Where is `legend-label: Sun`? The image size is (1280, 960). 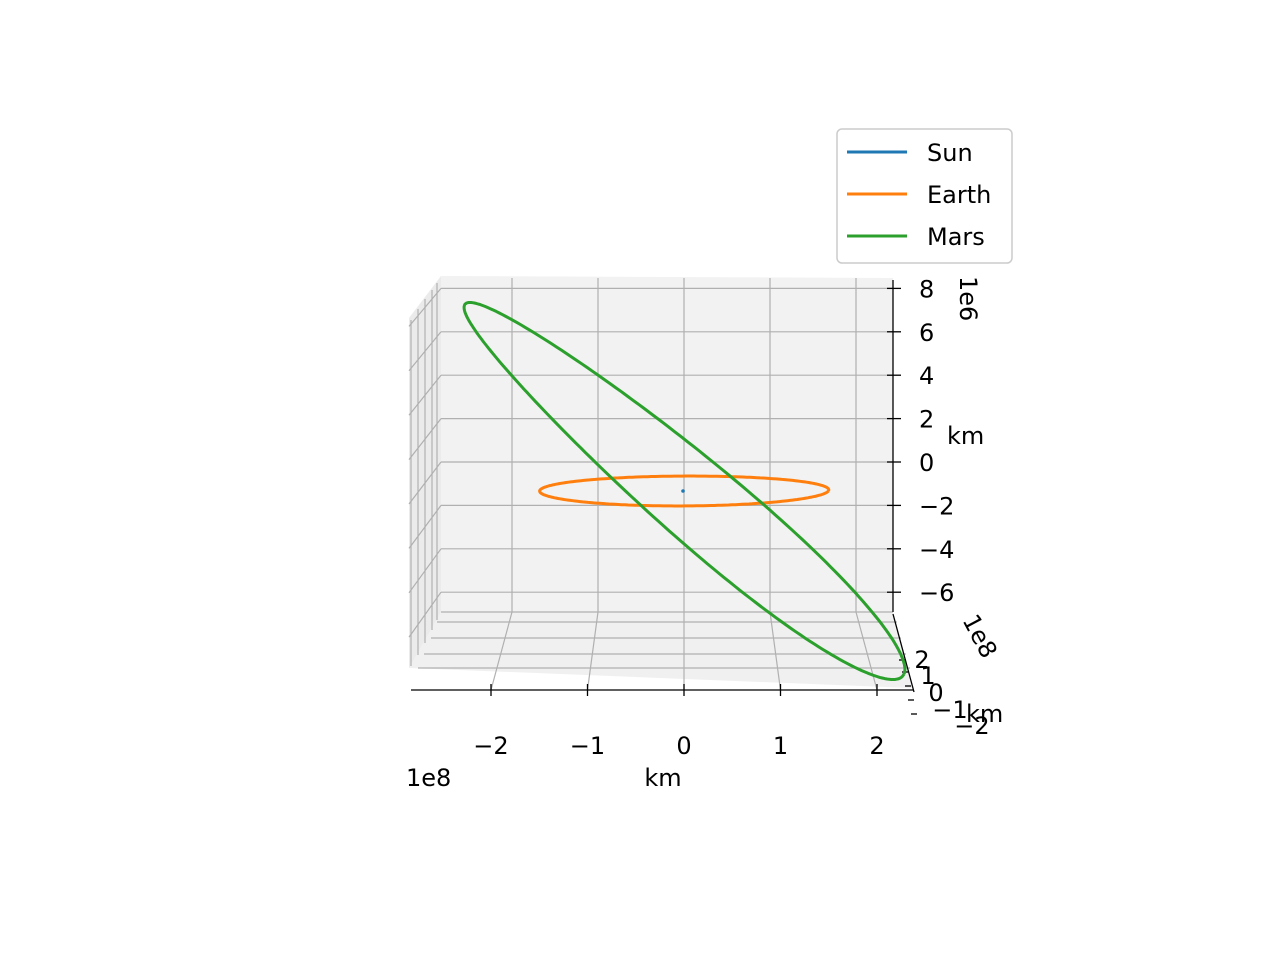 legend-label: Sun is located at coordinates (950, 153).